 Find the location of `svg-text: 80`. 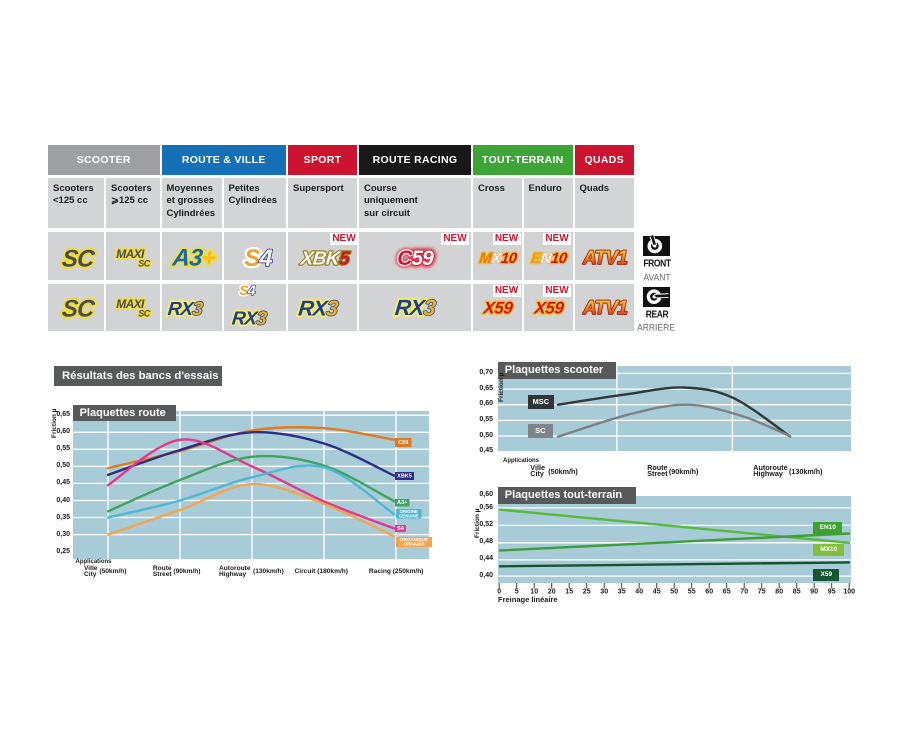

svg-text: 80 is located at coordinates (779, 592).